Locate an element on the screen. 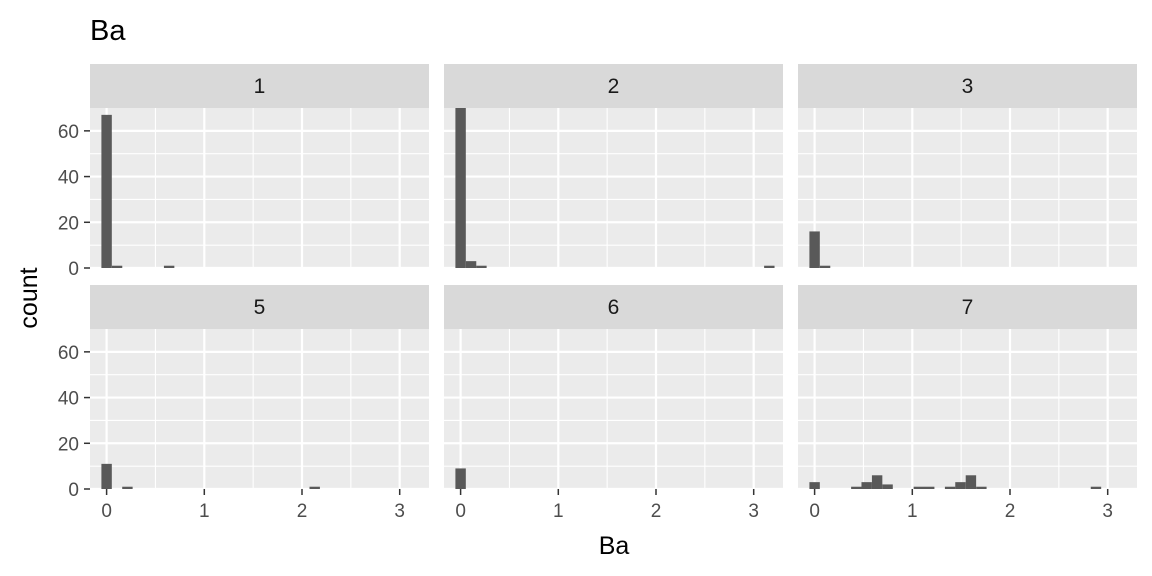 Image resolution: width=1152 pixels, height=576 pixels. facet-strip-label: 1 is located at coordinates (260, 86).